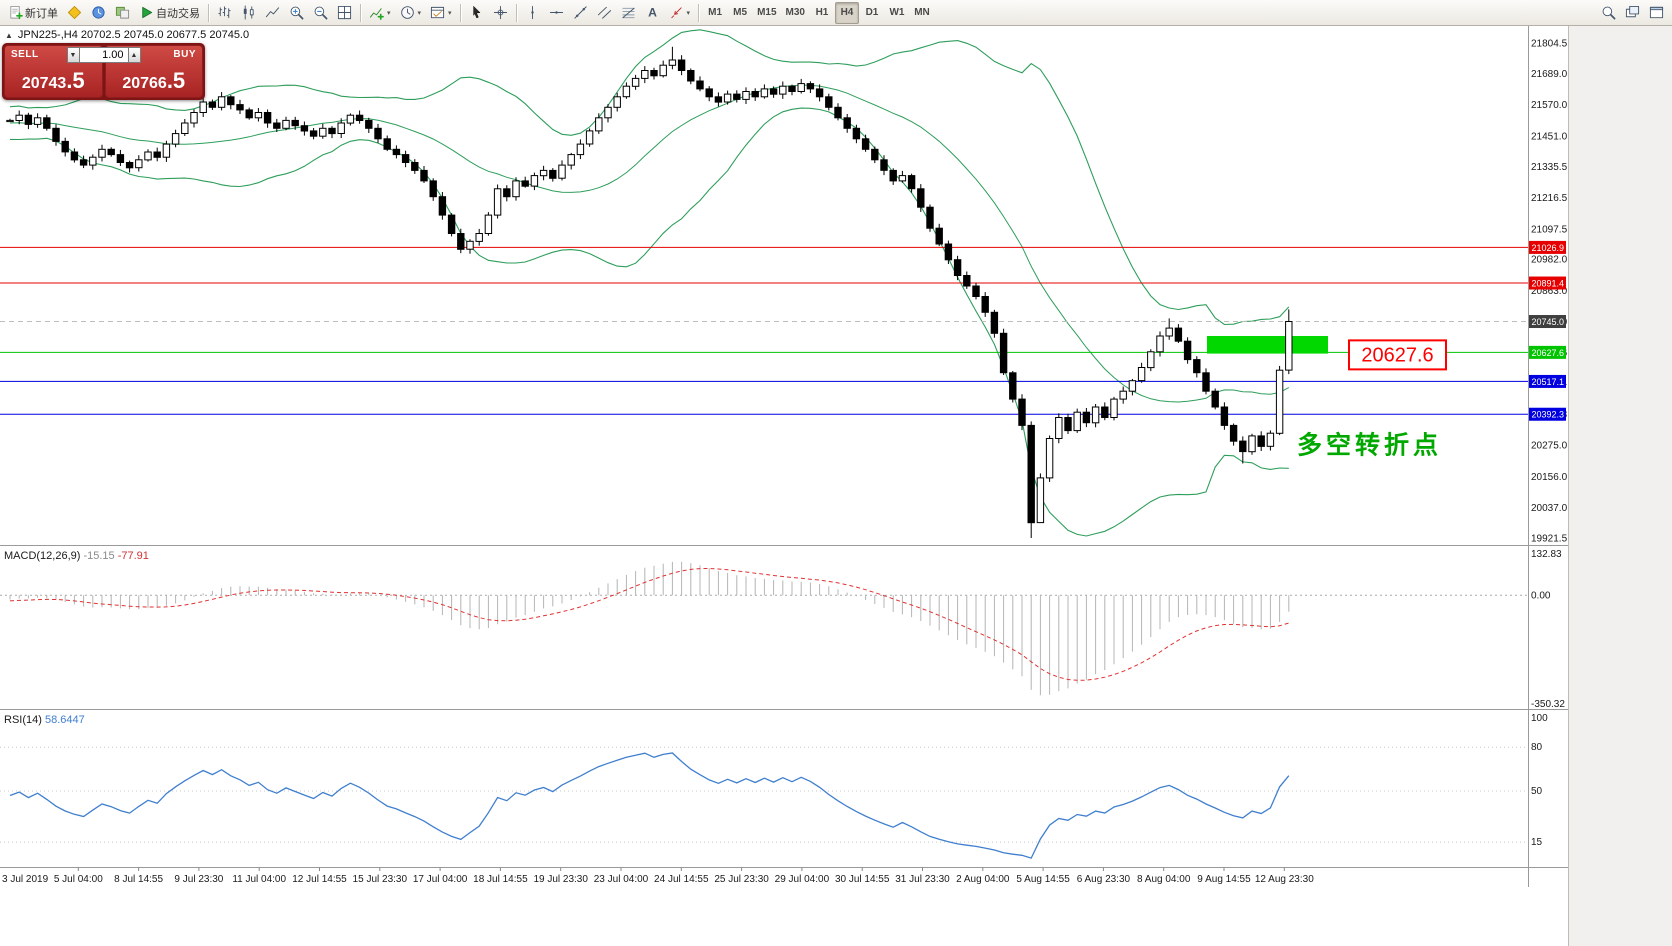 The height and width of the screenshot is (946, 1672). What do you see at coordinates (628, 13) in the screenshot?
I see `fibonacci-button` at bounding box center [628, 13].